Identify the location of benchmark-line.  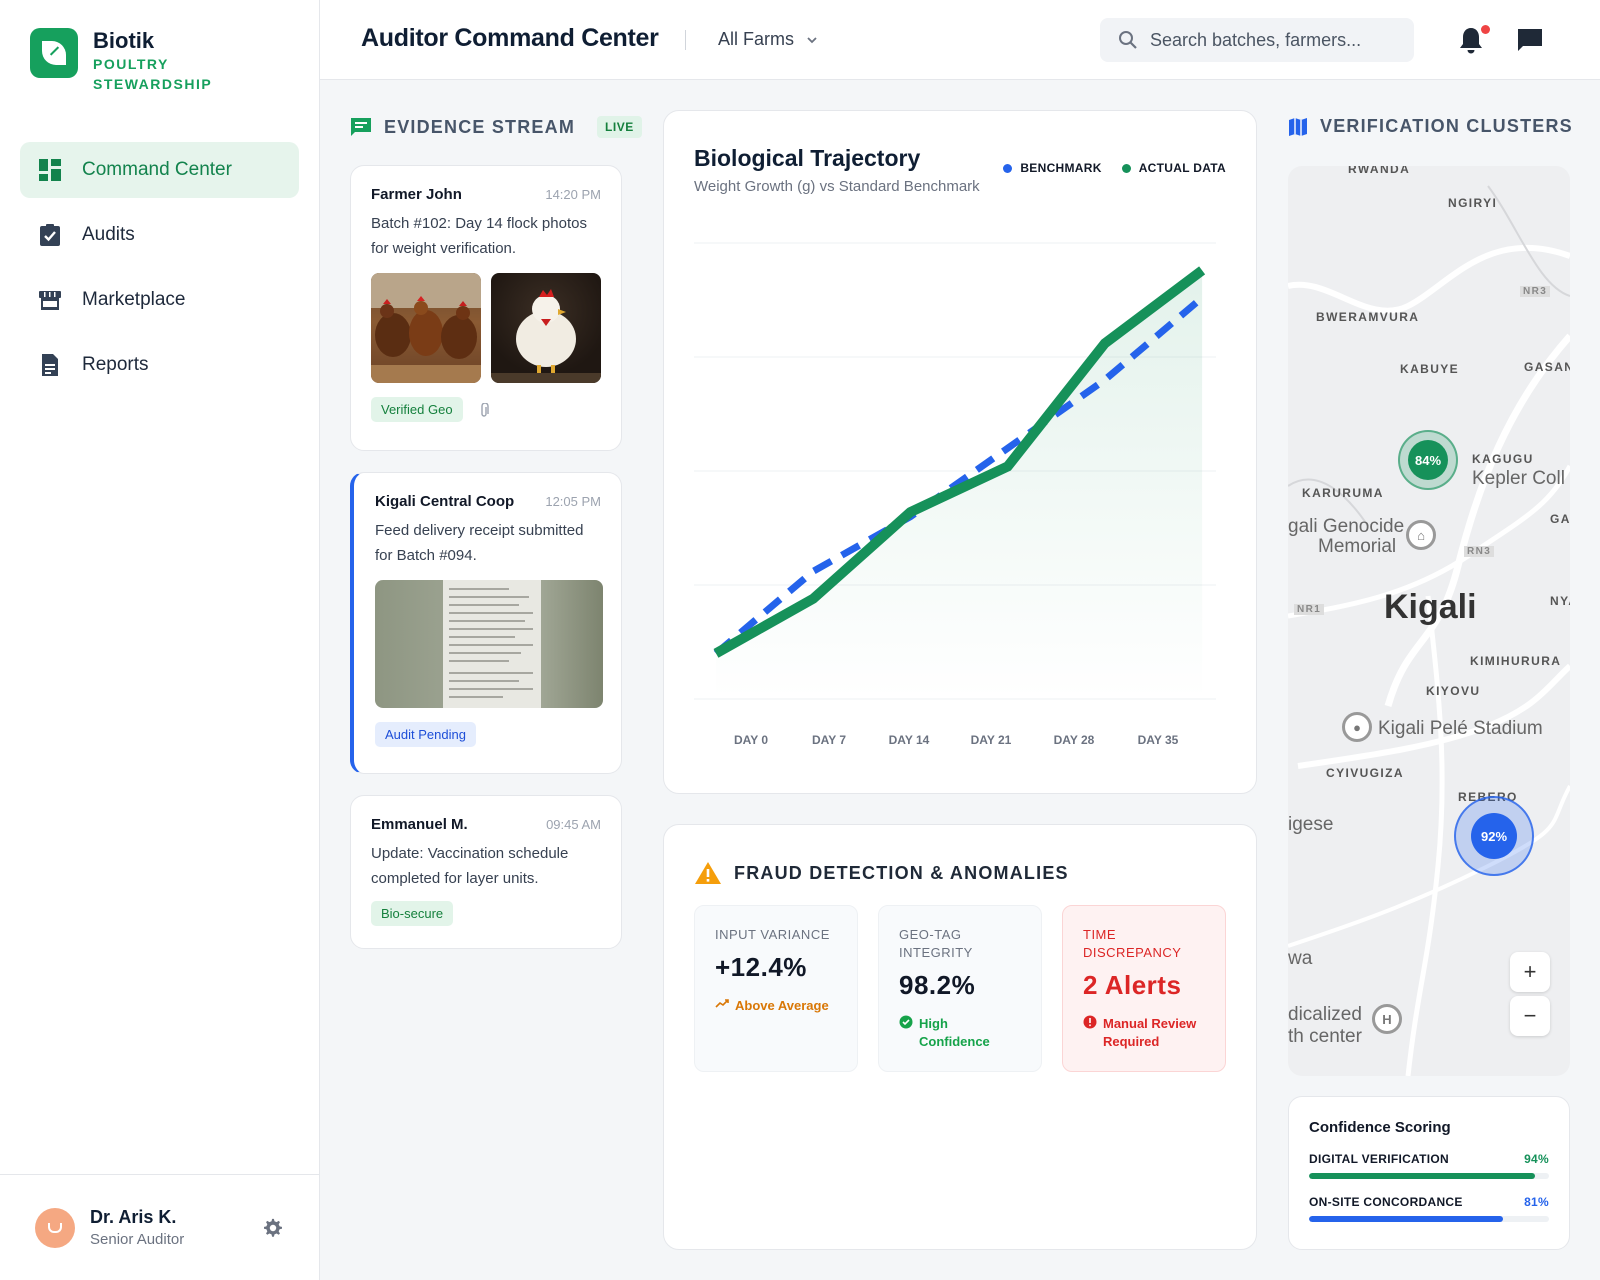
(959, 476).